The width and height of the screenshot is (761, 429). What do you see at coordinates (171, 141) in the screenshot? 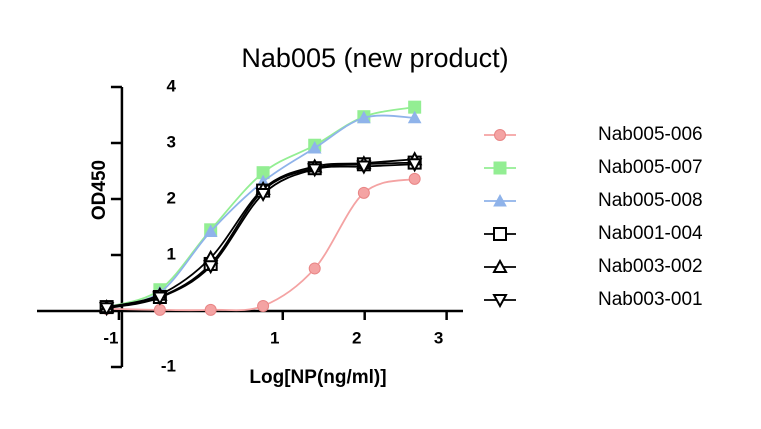
I see `y-tick-label: 3` at bounding box center [171, 141].